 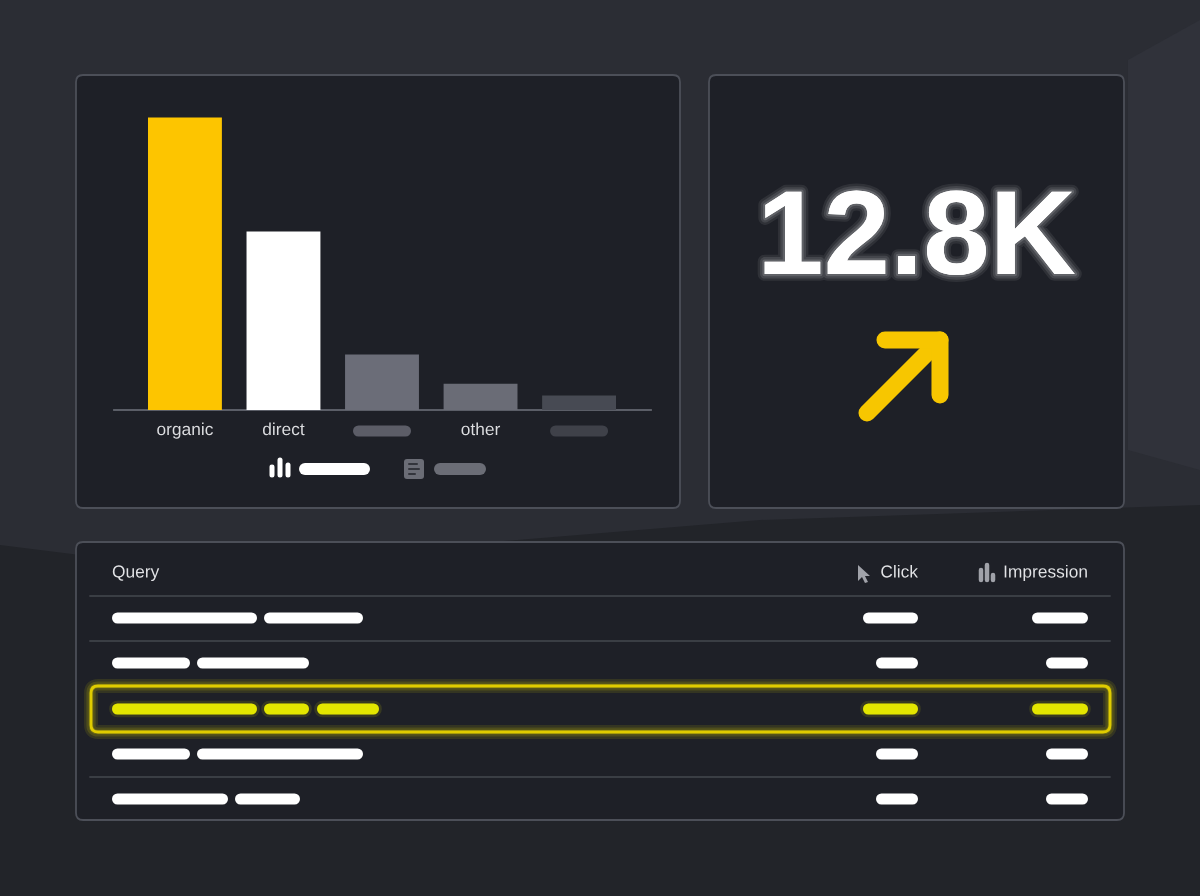 What do you see at coordinates (136, 573) in the screenshot?
I see `text: Query` at bounding box center [136, 573].